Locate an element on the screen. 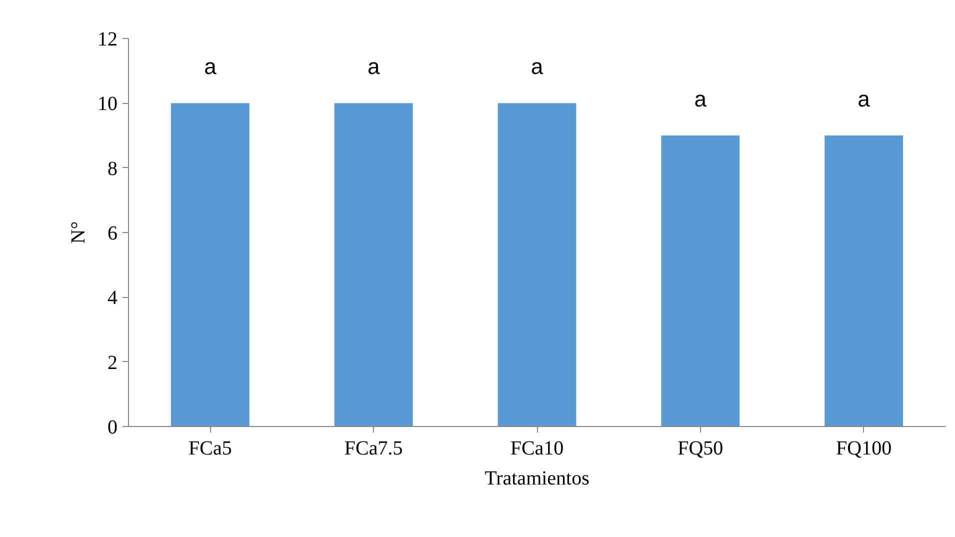 This screenshot has width=955, height=537. y-tick-label: 6 is located at coordinates (113, 233).